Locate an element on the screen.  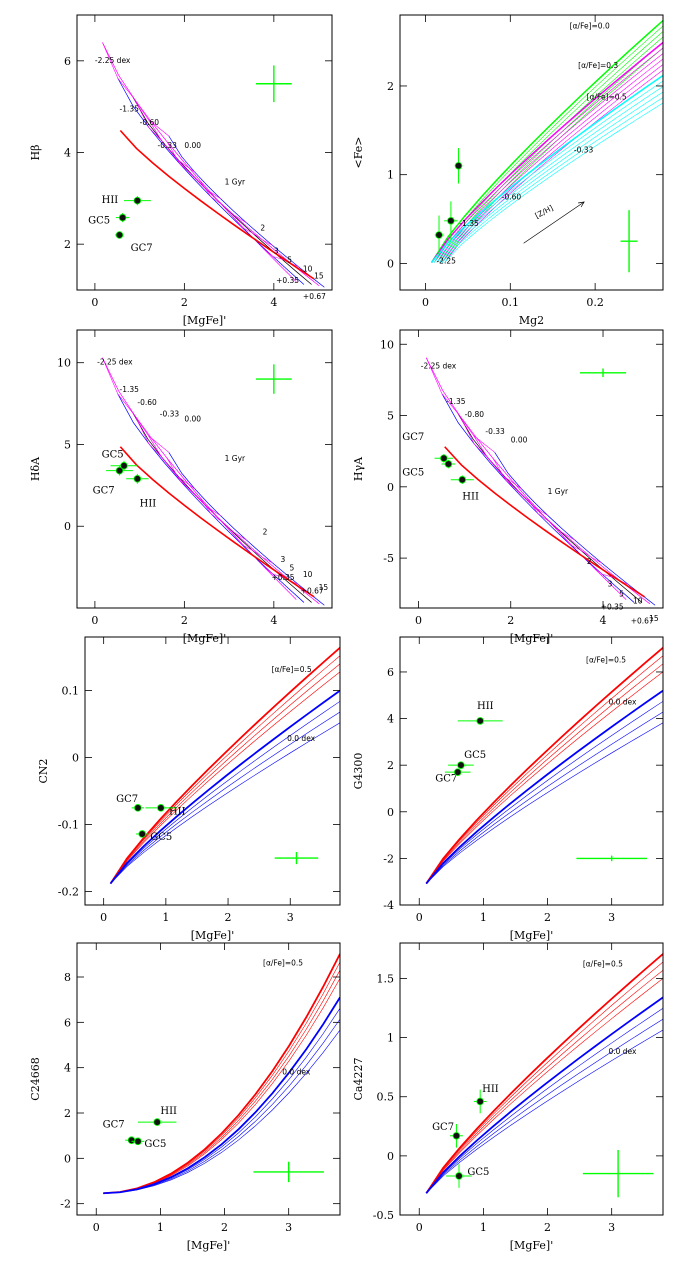
y-tick-label: -2 is located at coordinates (388, 858).